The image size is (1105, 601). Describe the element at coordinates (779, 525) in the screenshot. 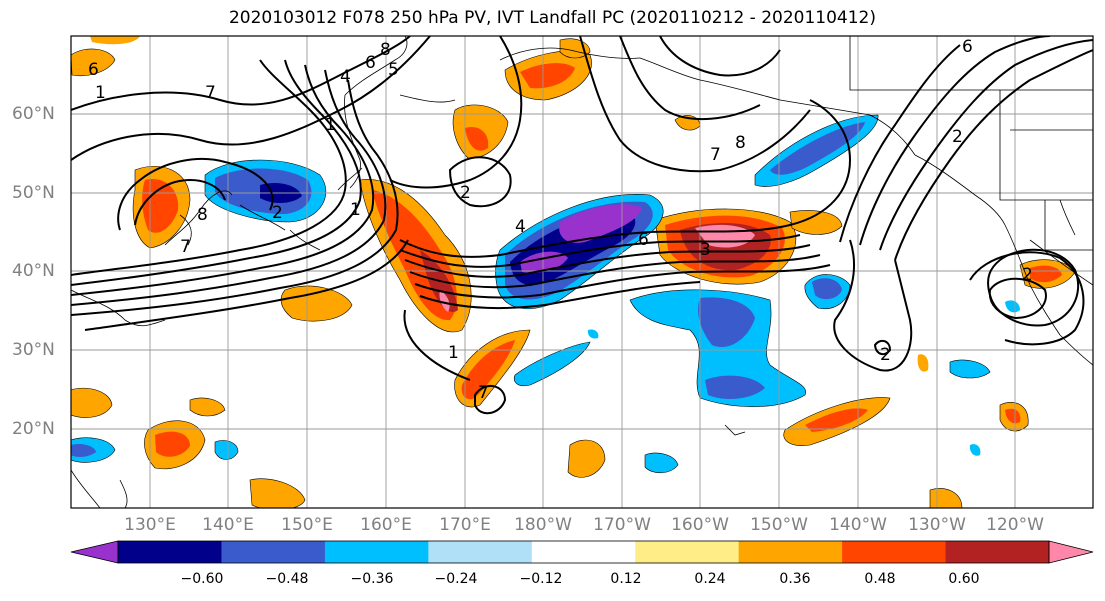

I see `lon-label: 150°W` at that location.